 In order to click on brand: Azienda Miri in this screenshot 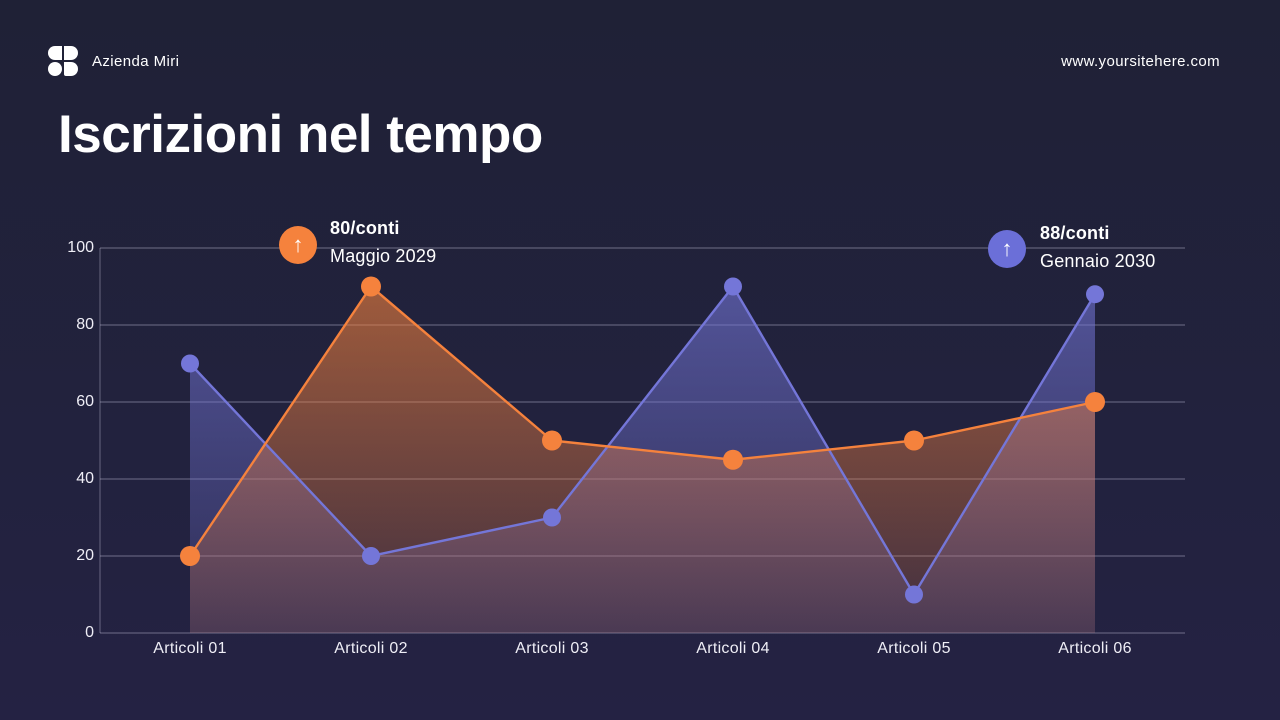, I will do `click(113, 61)`.